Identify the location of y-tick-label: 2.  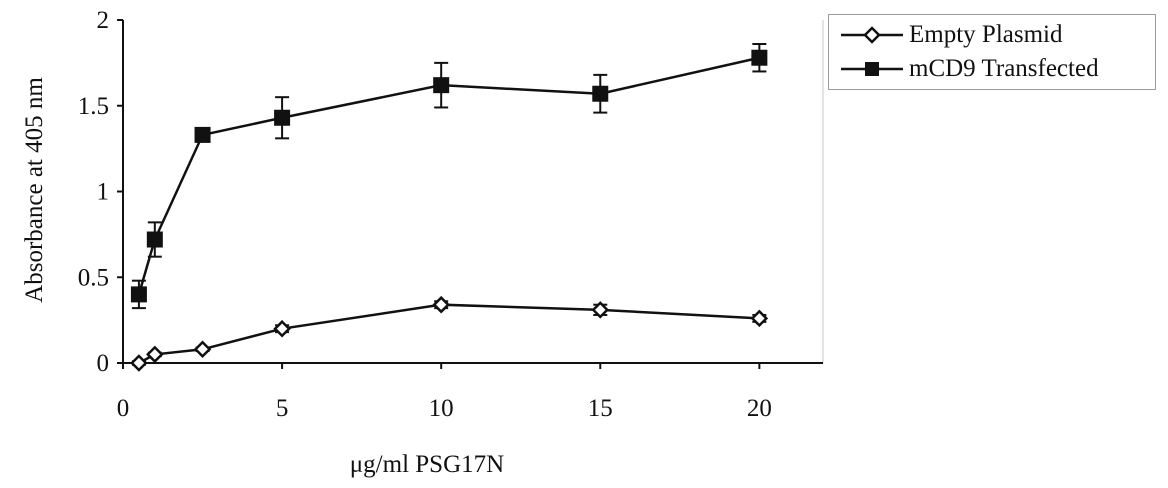
(103, 20).